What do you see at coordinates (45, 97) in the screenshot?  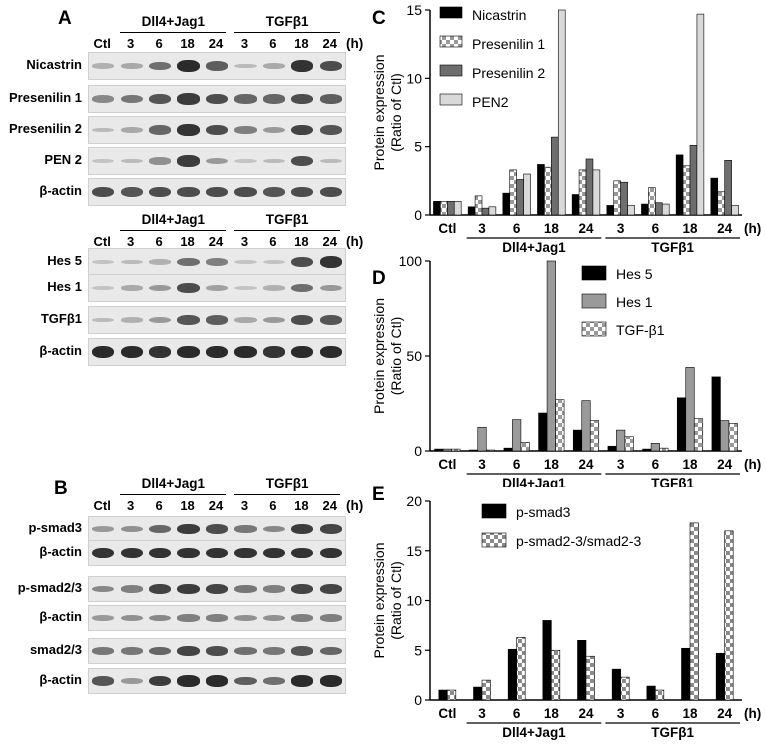 I see `row-label: Presenilin 1` at bounding box center [45, 97].